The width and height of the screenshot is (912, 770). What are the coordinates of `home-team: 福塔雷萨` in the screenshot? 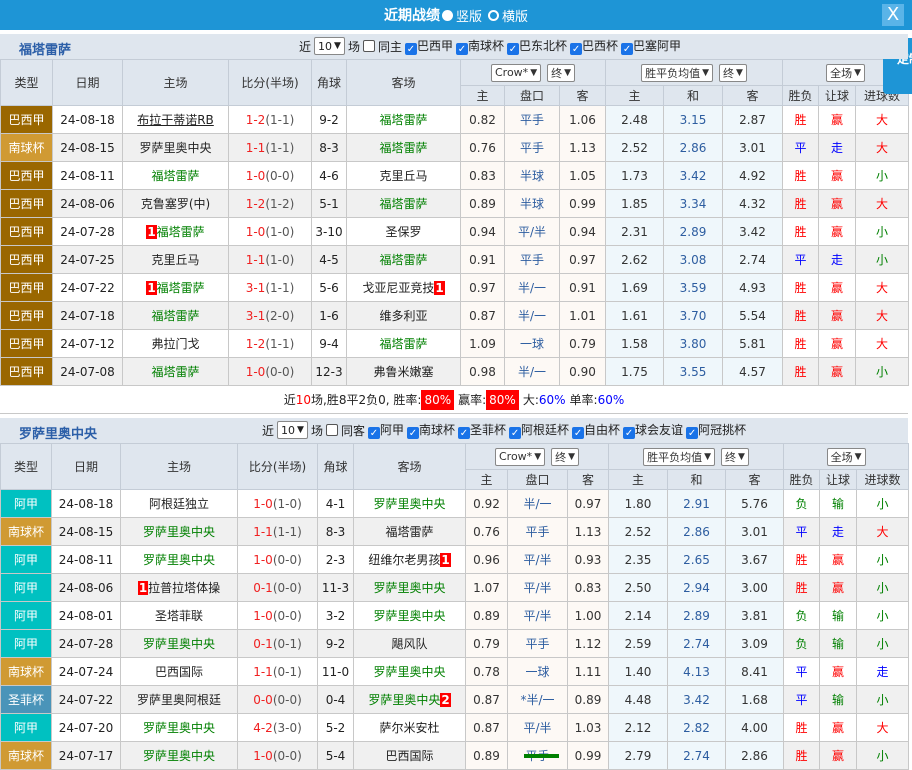 It's located at (175, 175).